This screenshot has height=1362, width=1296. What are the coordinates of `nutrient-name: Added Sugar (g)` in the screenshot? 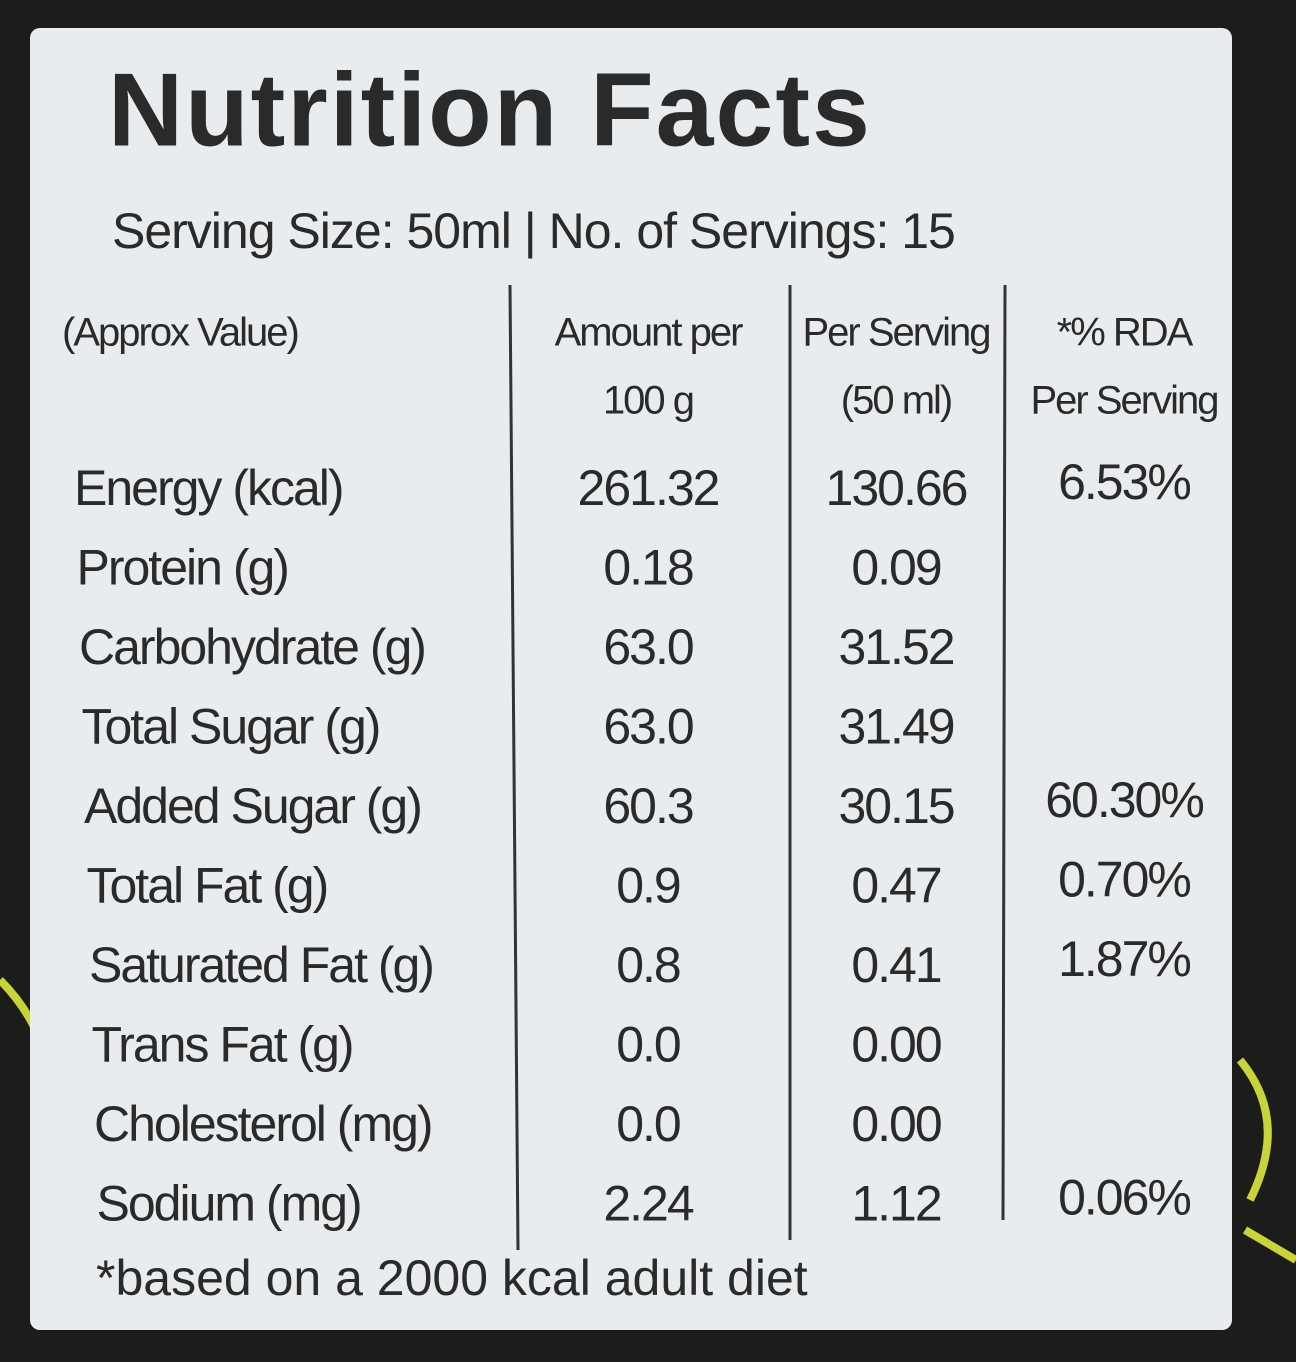 It's located at (252, 806).